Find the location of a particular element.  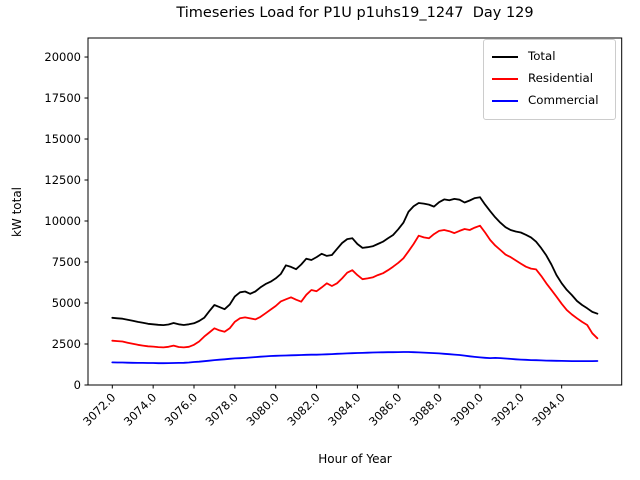

y-tick-label: 12500 is located at coordinates (62, 180).